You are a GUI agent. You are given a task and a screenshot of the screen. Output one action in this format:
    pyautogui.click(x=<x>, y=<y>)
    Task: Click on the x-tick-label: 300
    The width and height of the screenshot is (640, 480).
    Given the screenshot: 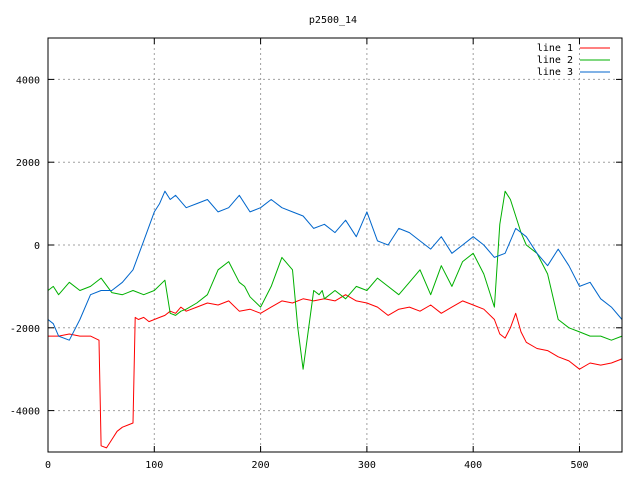 What is the action you would take?
    pyautogui.click(x=367, y=465)
    